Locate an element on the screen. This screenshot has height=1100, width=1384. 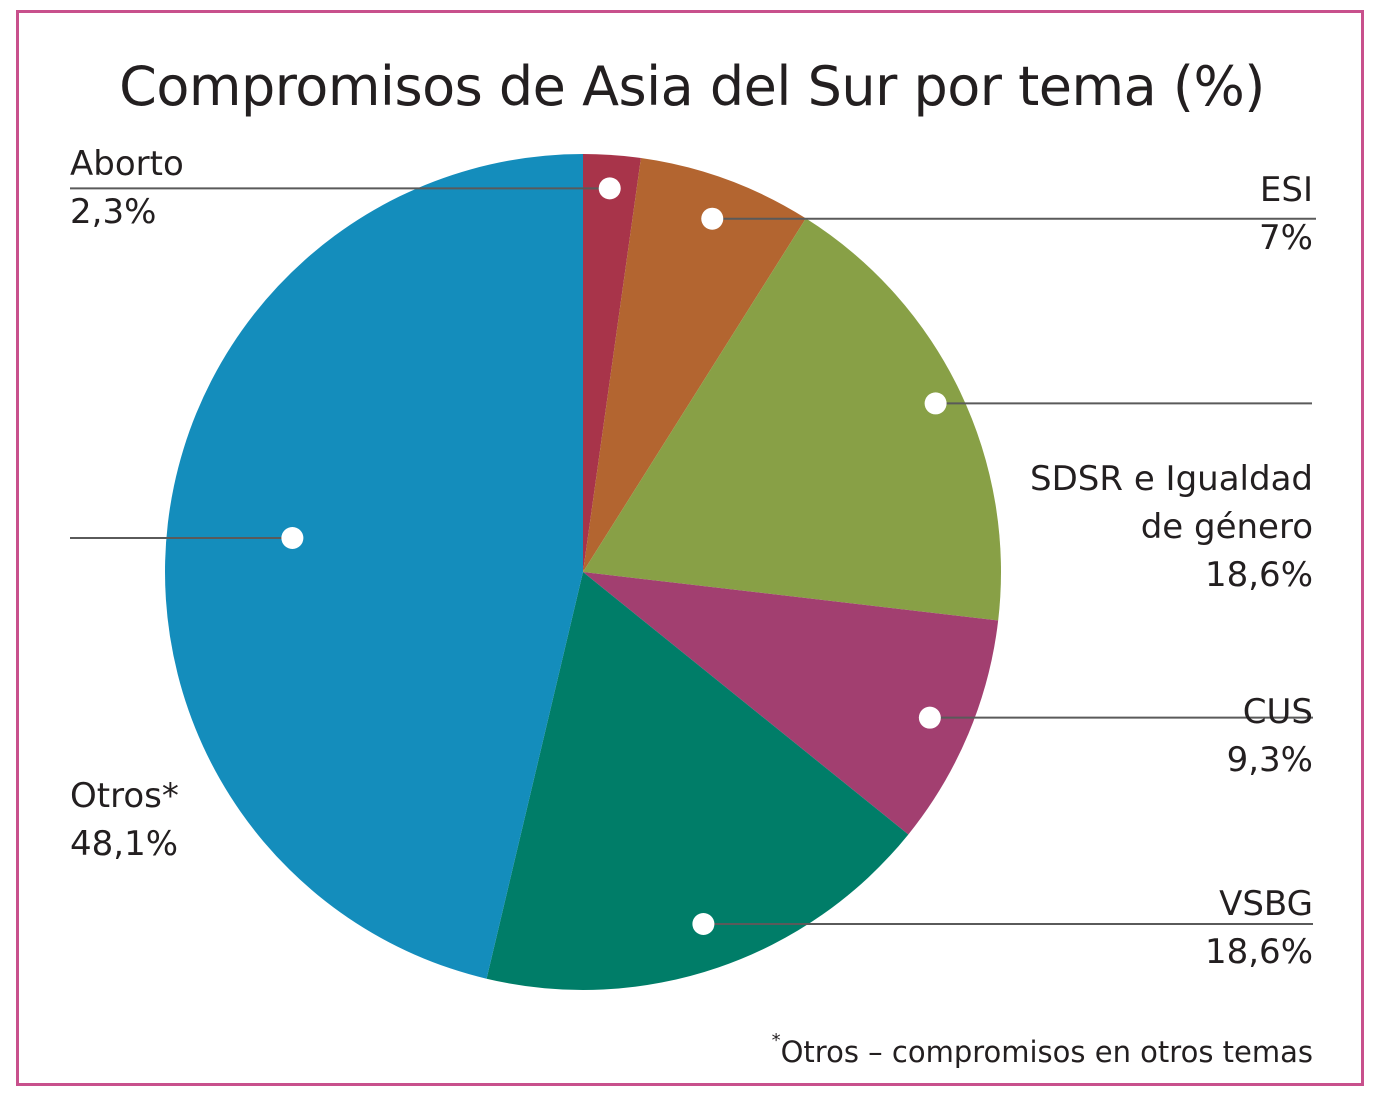
callout-dot-sdsr is located at coordinates (935, 403).